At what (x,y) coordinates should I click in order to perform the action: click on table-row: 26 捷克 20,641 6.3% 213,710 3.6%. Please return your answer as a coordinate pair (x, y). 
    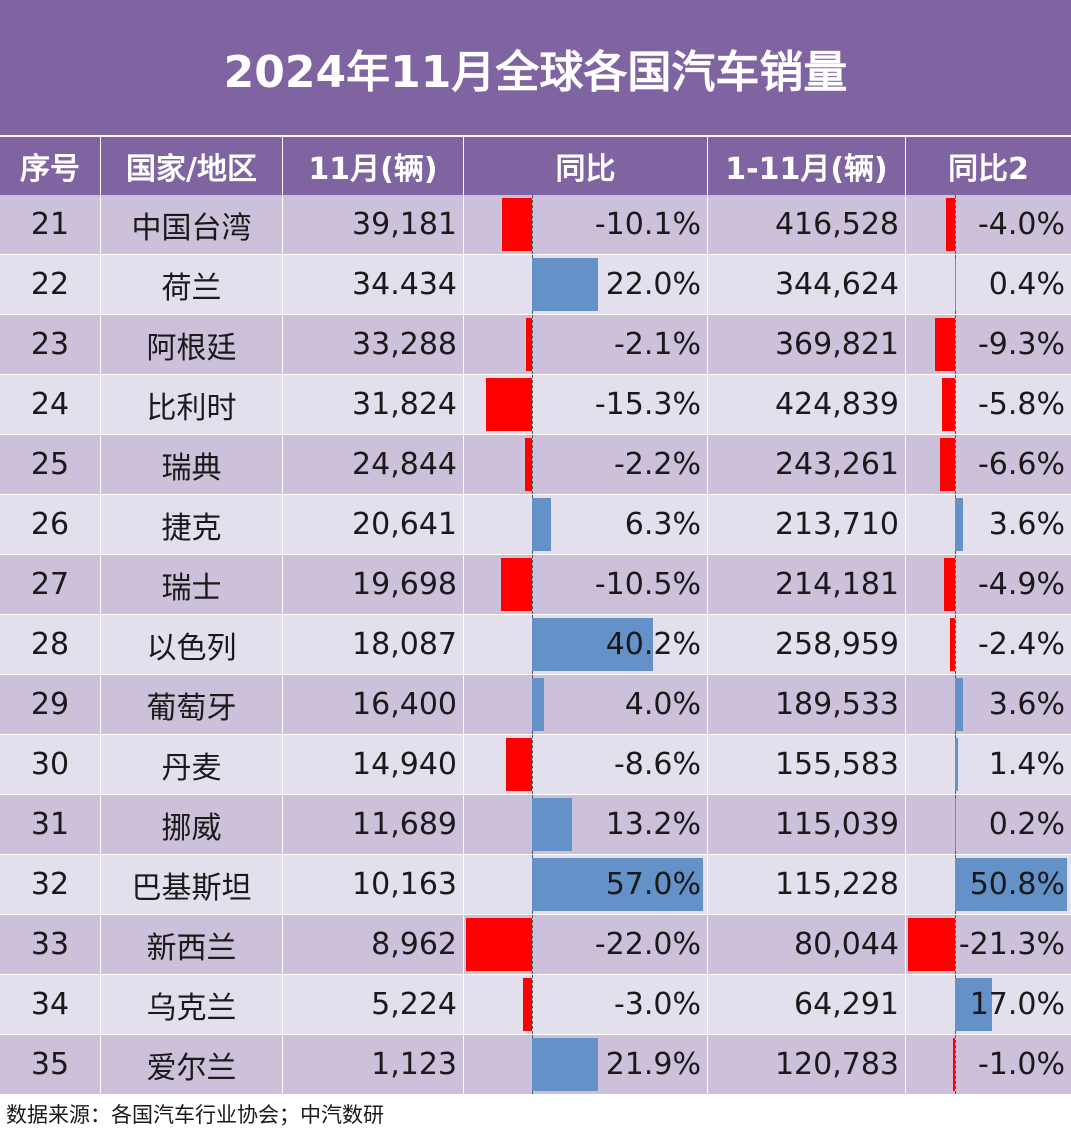
    Looking at the image, I should click on (535, 525).